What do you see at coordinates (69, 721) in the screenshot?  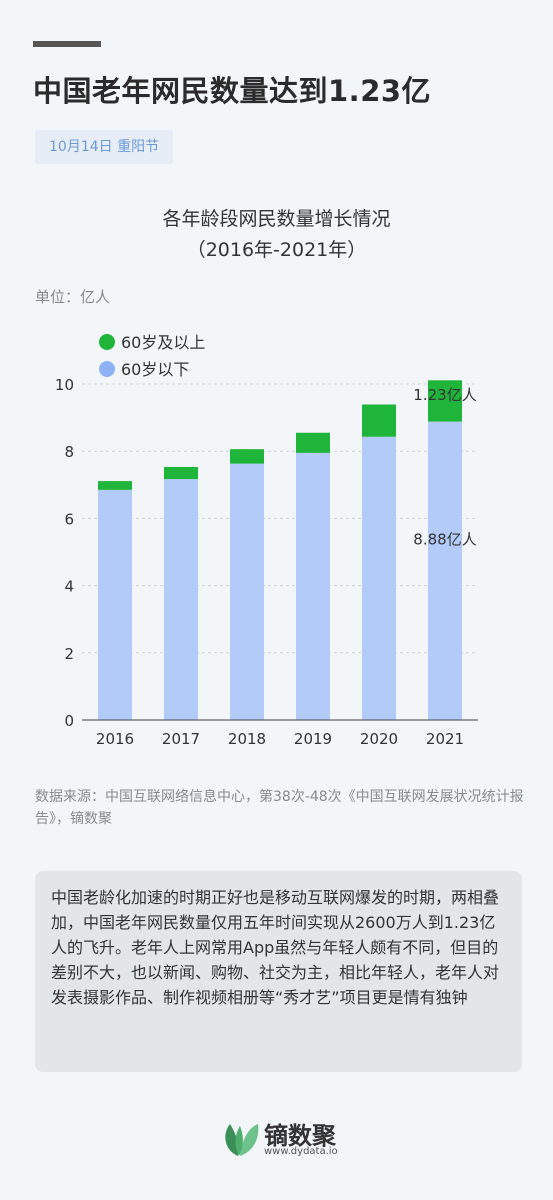 I see `y-tick-label: 0` at bounding box center [69, 721].